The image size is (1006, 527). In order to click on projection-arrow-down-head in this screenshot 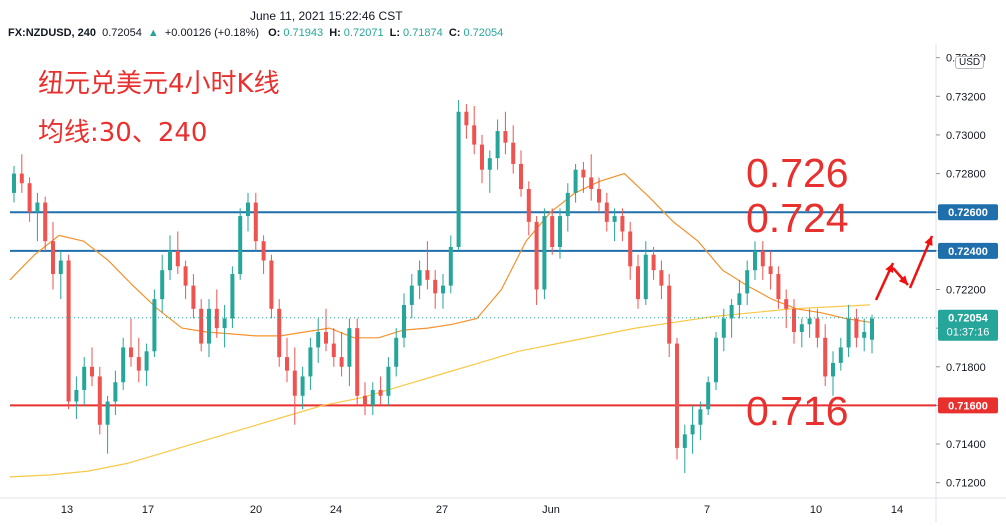, I will do `click(903, 280)`.